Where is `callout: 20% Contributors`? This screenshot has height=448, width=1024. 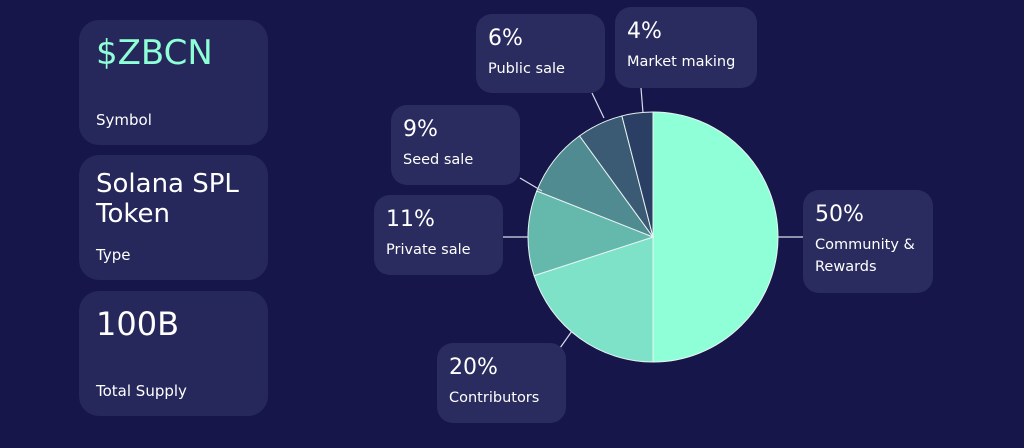
callout: 20% Contributors is located at coordinates (501, 383).